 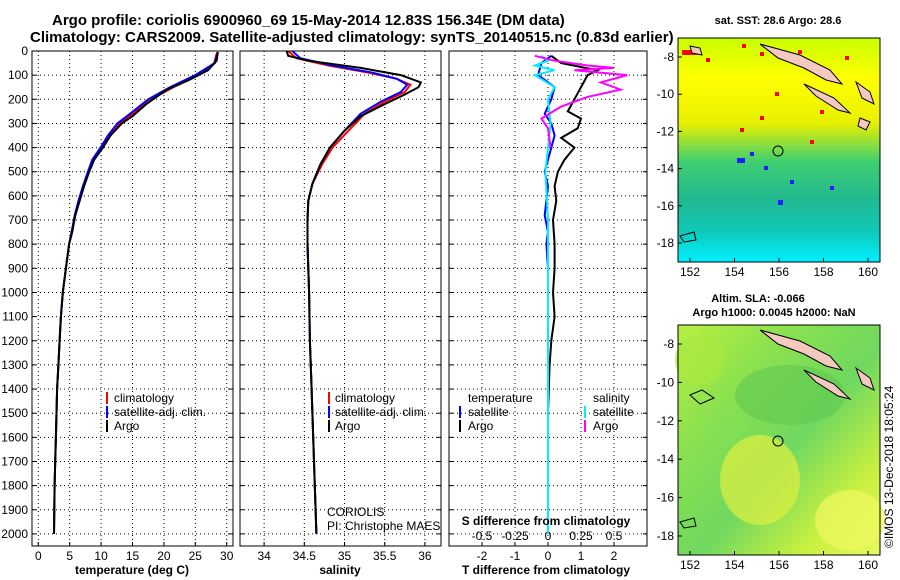 What do you see at coordinates (614, 556) in the screenshot?
I see `x-tick-label: 2` at bounding box center [614, 556].